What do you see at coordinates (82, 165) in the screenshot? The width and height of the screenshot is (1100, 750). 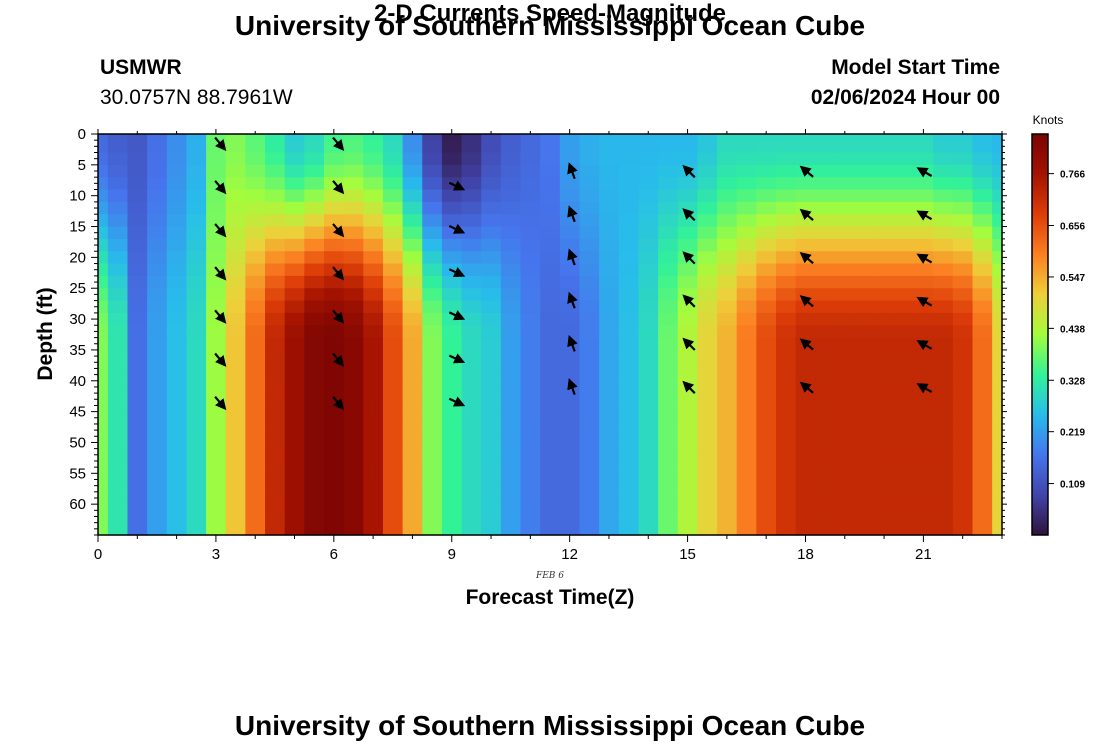 I see `y-tick-label: 5` at bounding box center [82, 165].